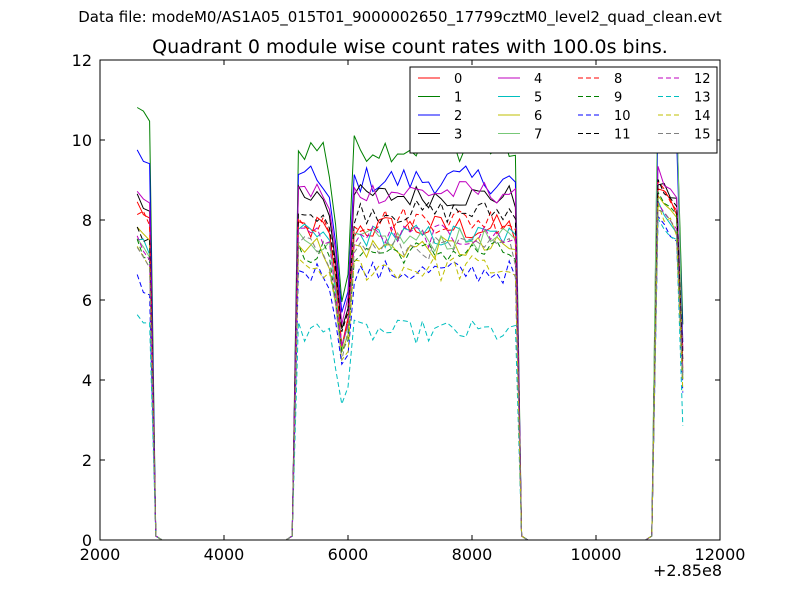 This screenshot has width=800, height=600. I want to click on legend-label-1: 1, so click(458, 98).